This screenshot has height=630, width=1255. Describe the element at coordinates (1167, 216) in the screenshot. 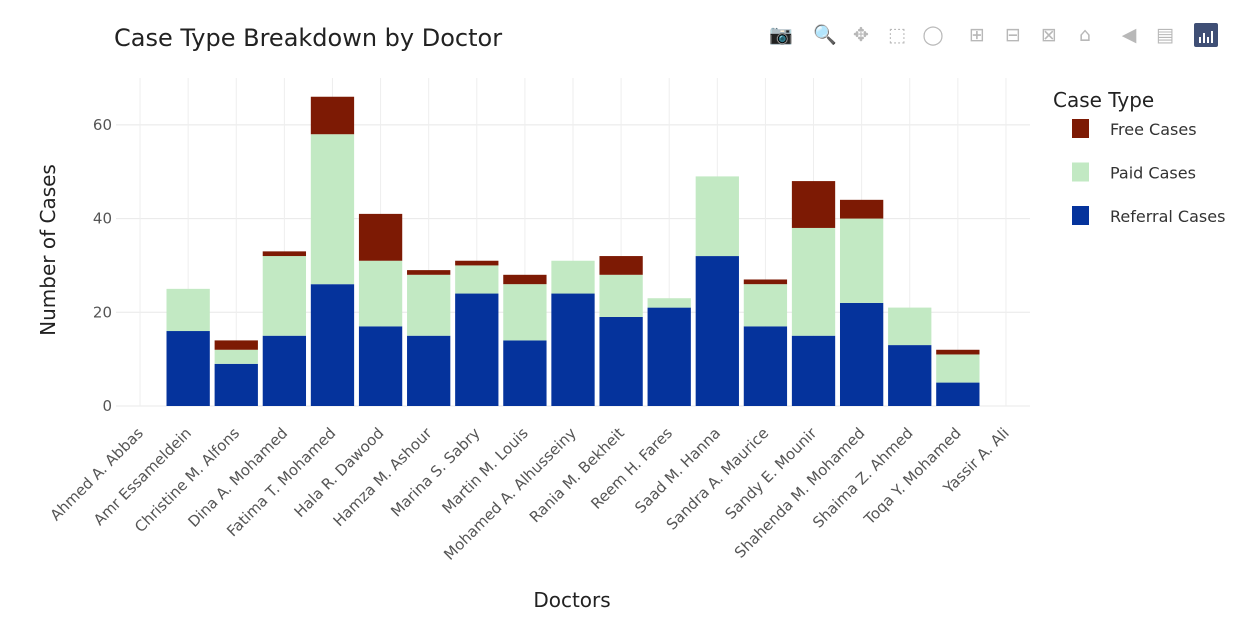

I see `legend-label-2: Referral Cases` at that location.